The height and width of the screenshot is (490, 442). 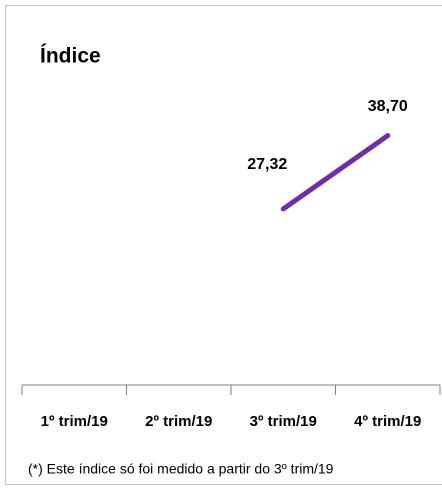 I want to click on data-label: 27,32, so click(x=267, y=164).